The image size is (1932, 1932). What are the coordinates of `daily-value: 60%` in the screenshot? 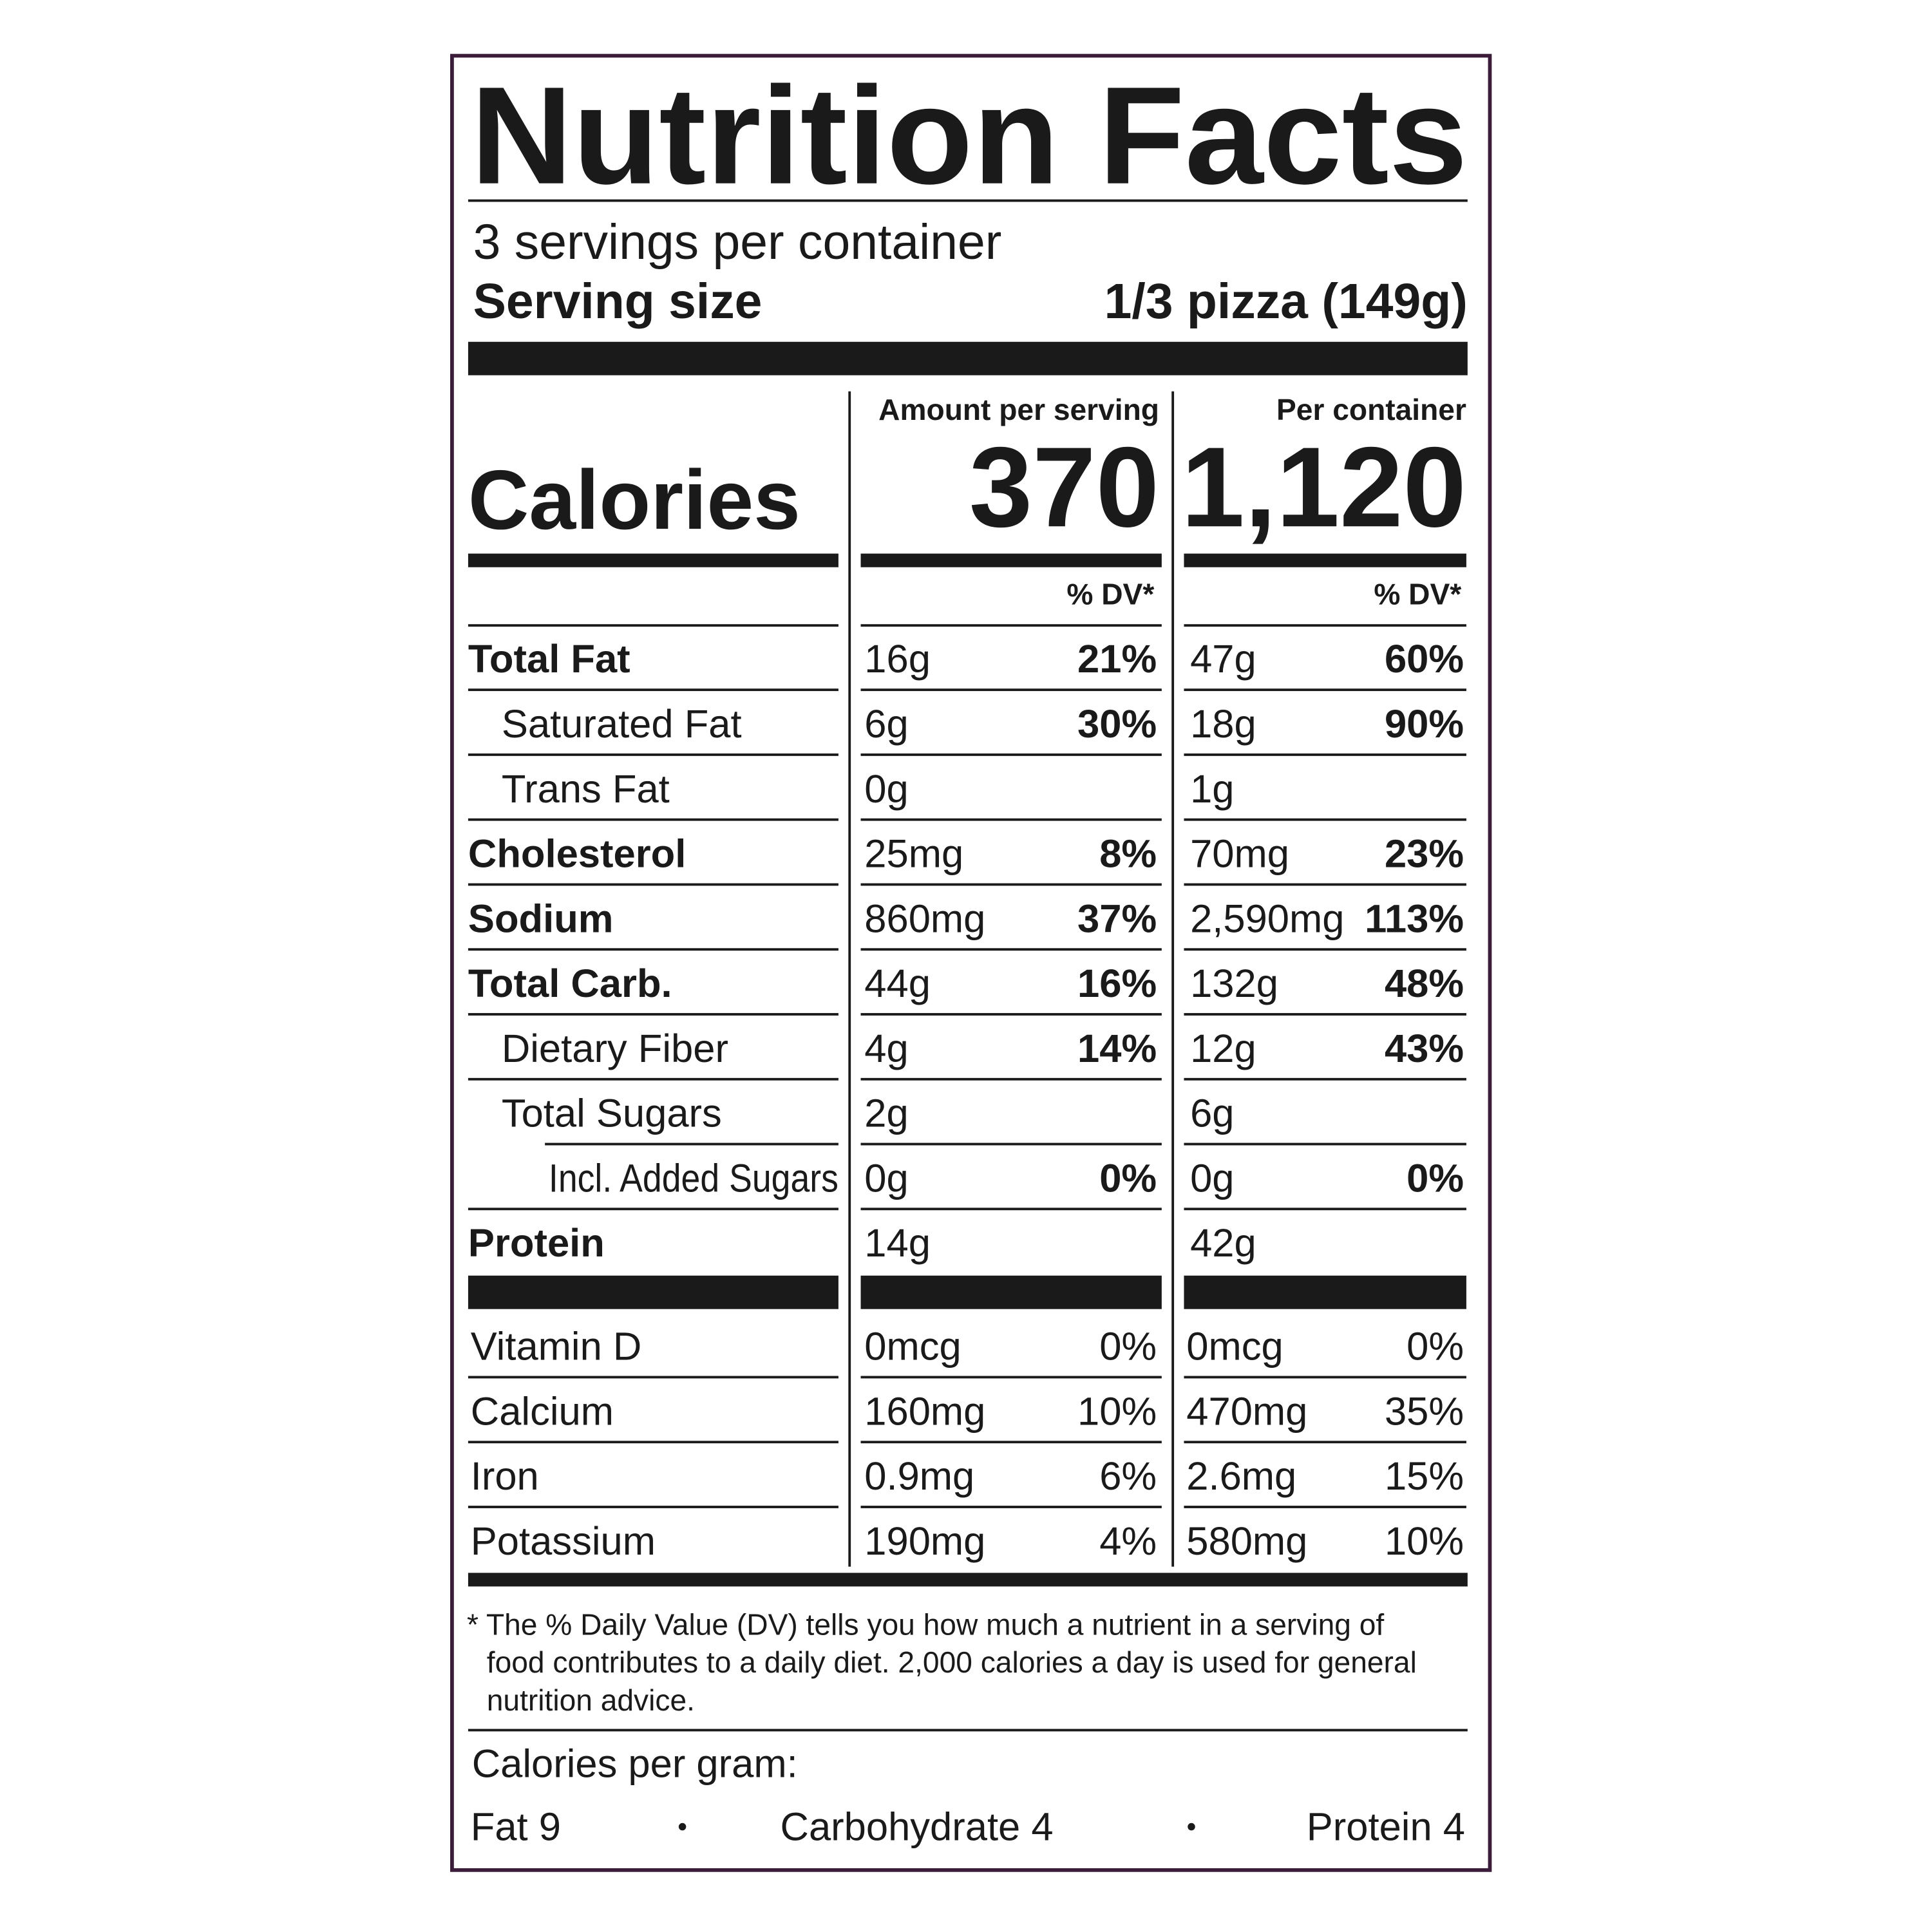 It's located at (1424, 659).